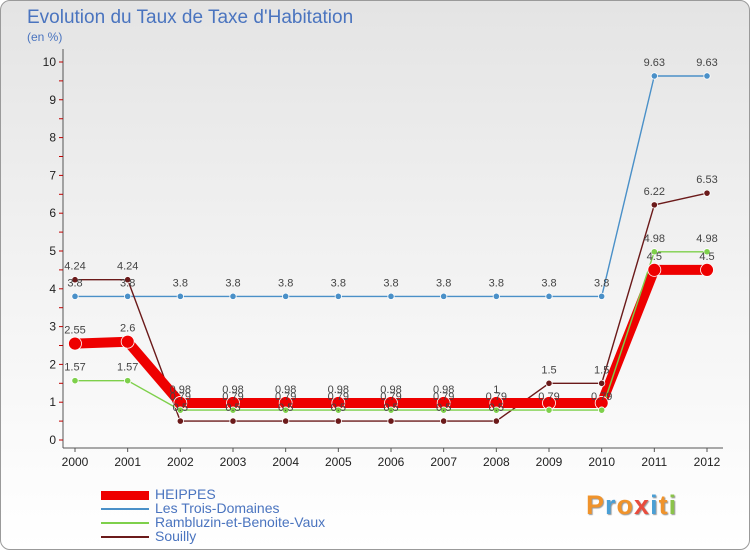 This screenshot has height=550, width=750. What do you see at coordinates (125, 523) in the screenshot?
I see `legend-swatch-rambluzin` at bounding box center [125, 523].